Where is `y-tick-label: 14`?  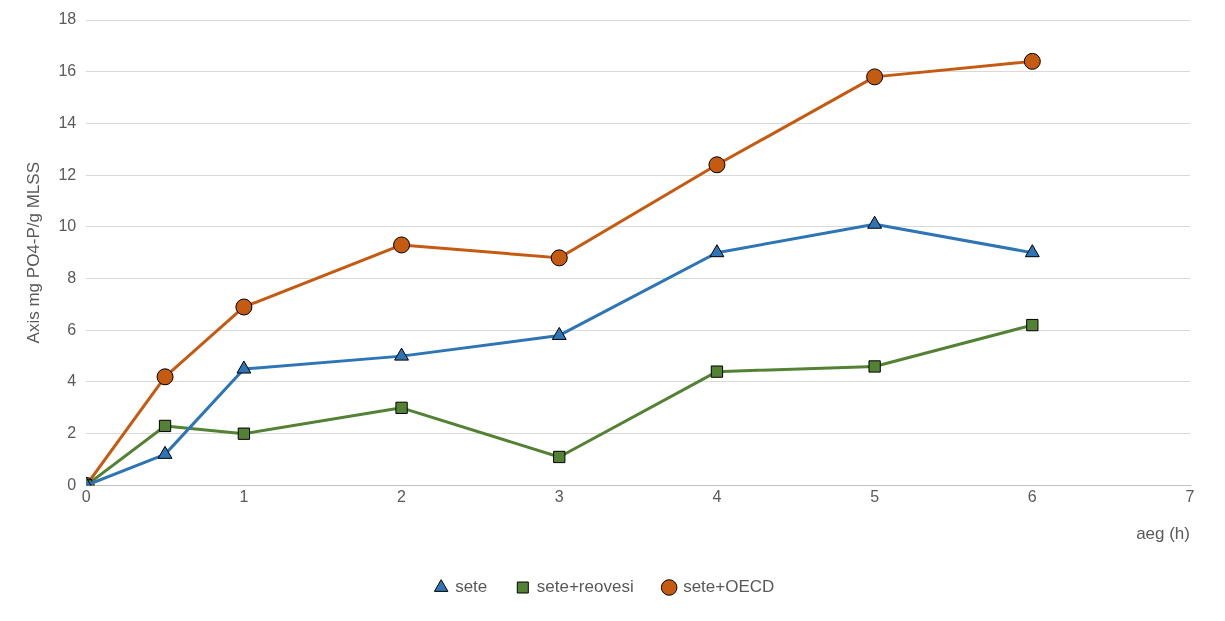 y-tick-label: 14 is located at coordinates (67, 122).